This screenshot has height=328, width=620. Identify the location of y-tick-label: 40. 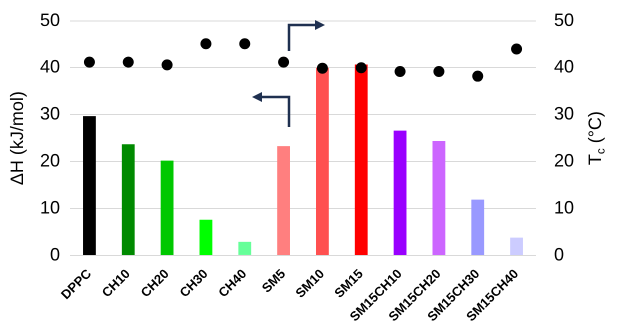
(50, 66).